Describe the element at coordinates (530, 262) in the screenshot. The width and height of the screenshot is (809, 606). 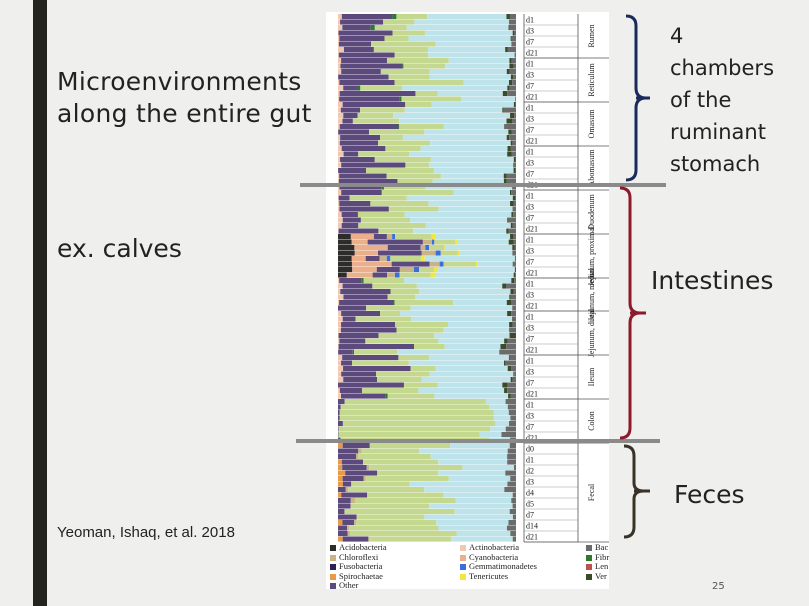
I see `day-tick-label: d7` at that location.